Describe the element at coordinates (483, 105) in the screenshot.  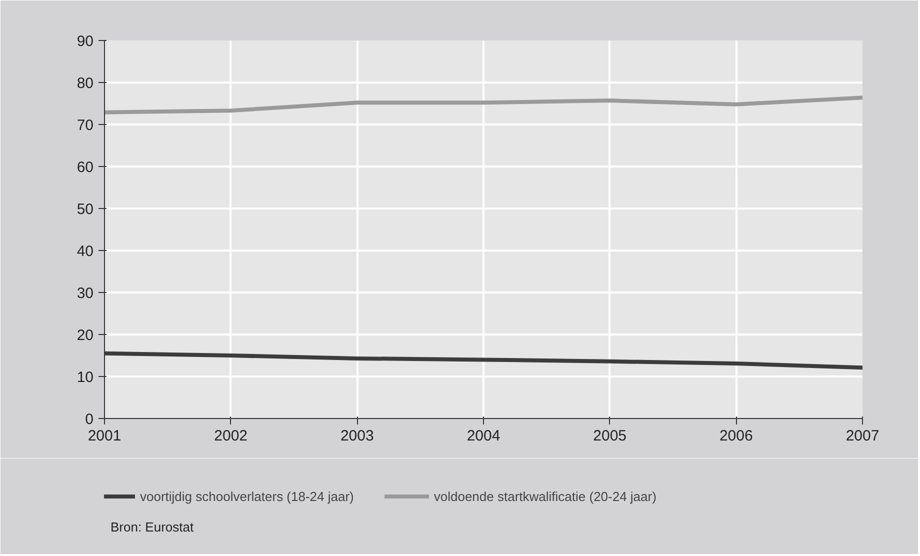
I see `line-series` at that location.